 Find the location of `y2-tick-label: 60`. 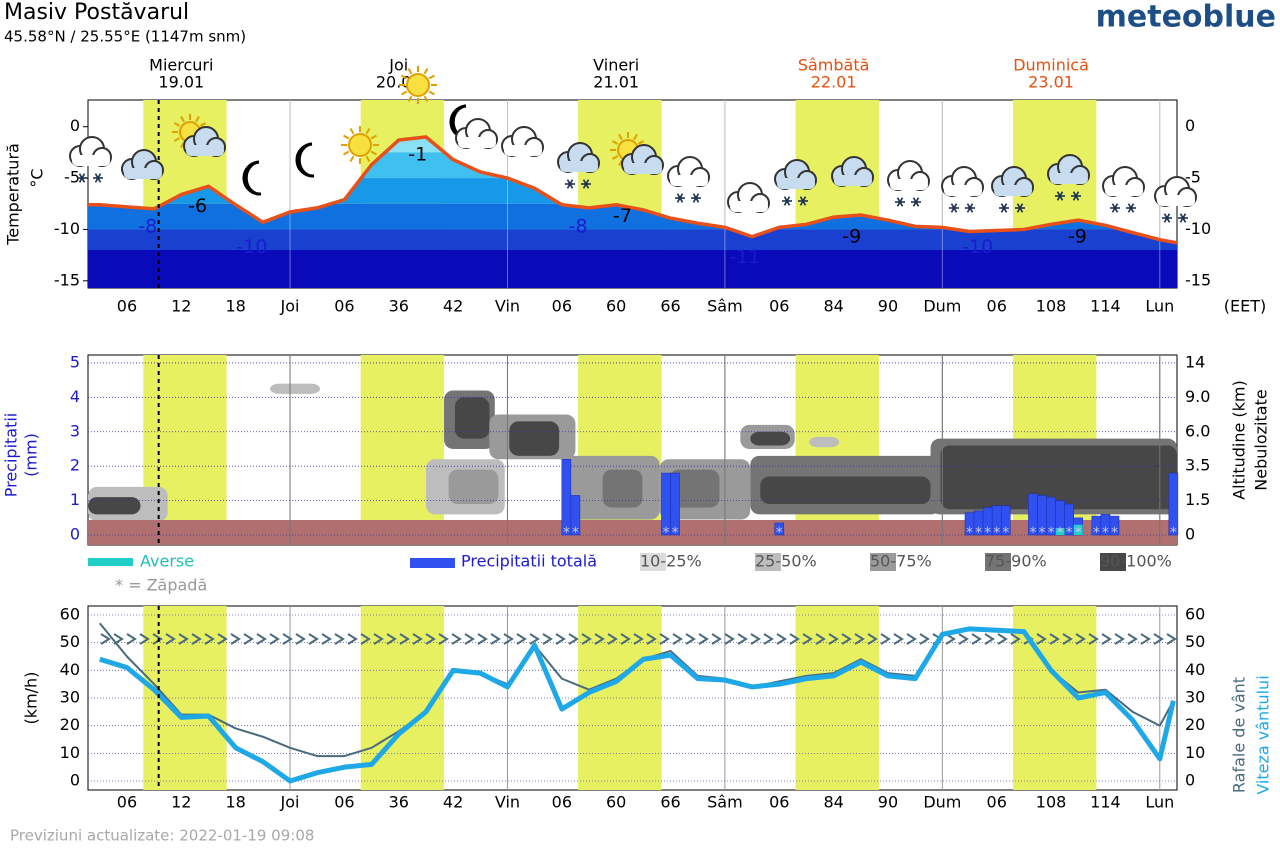

y2-tick-label: 60 is located at coordinates (1195, 613).